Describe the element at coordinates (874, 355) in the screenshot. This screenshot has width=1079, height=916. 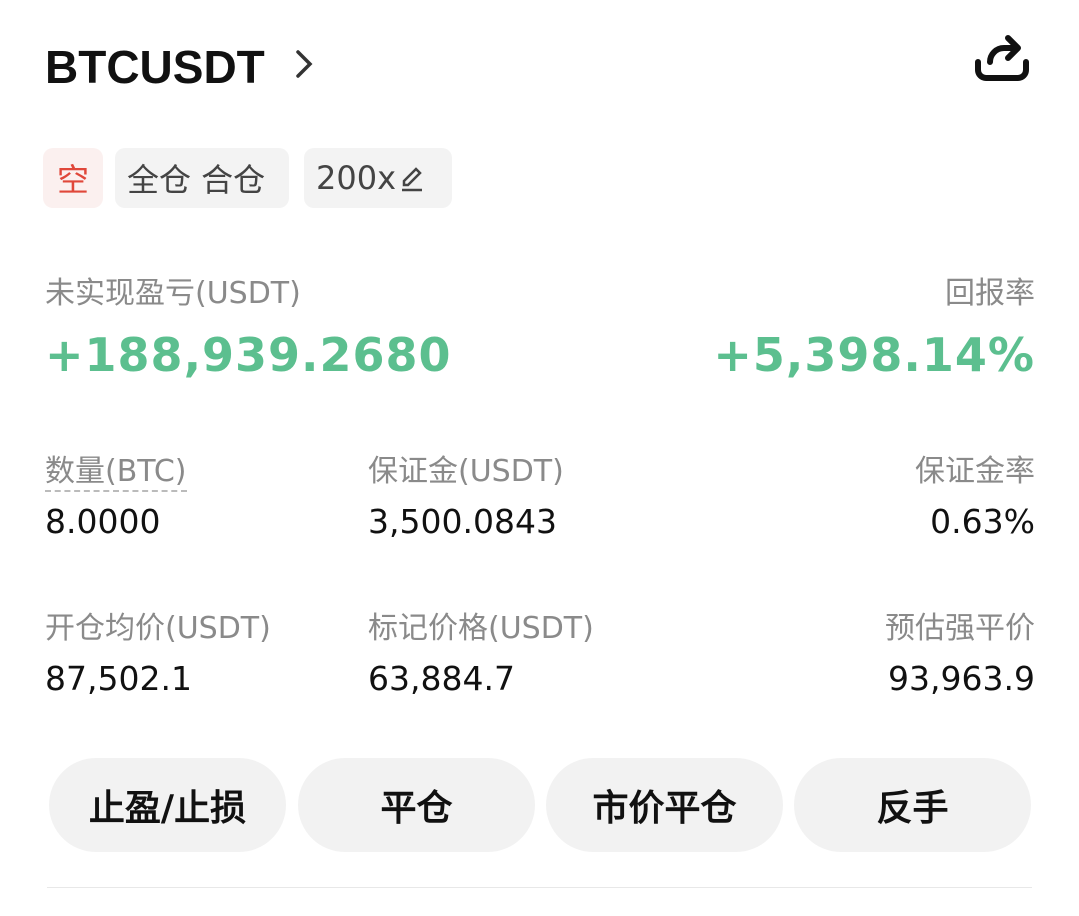
I see `roe-value: +5,398.14%` at that location.